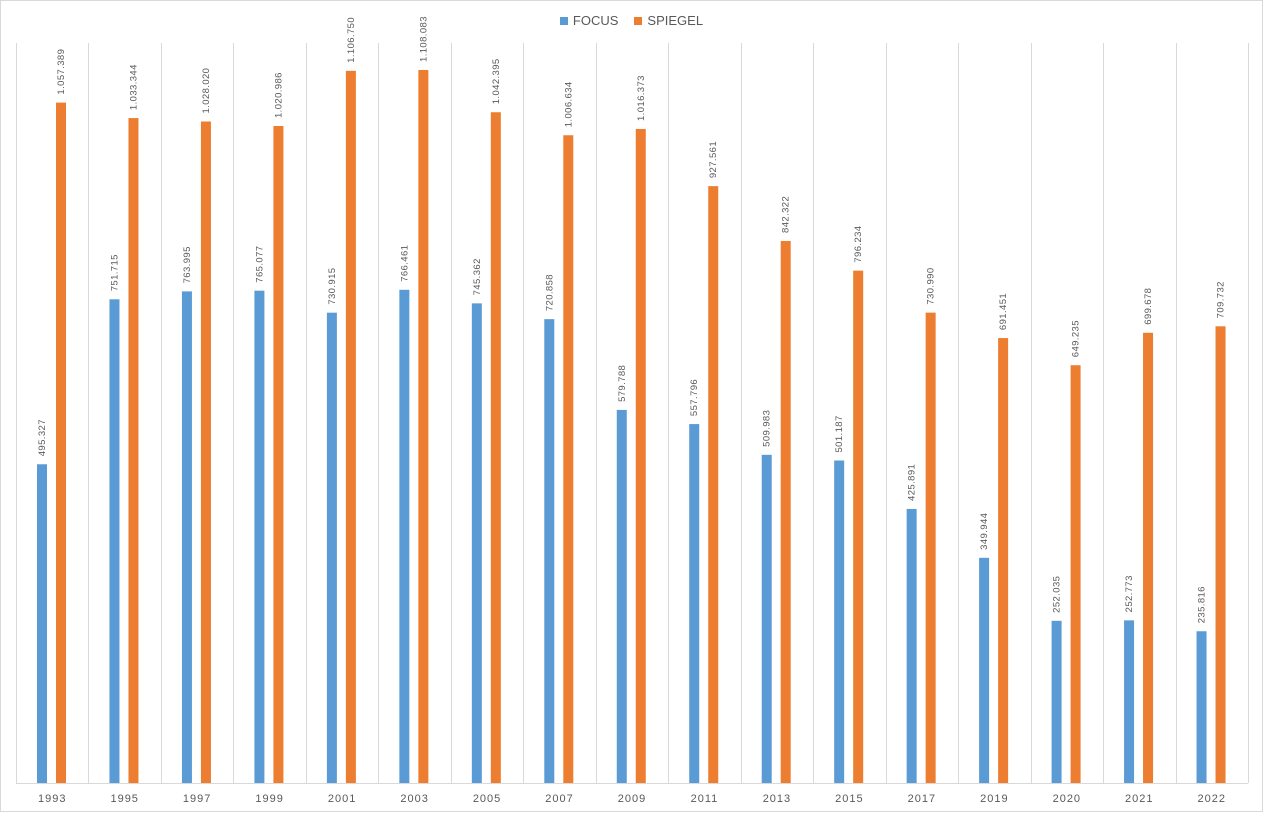  I want to click on data-label-spiegel-1995: 1.033.344, so click(133, 87).